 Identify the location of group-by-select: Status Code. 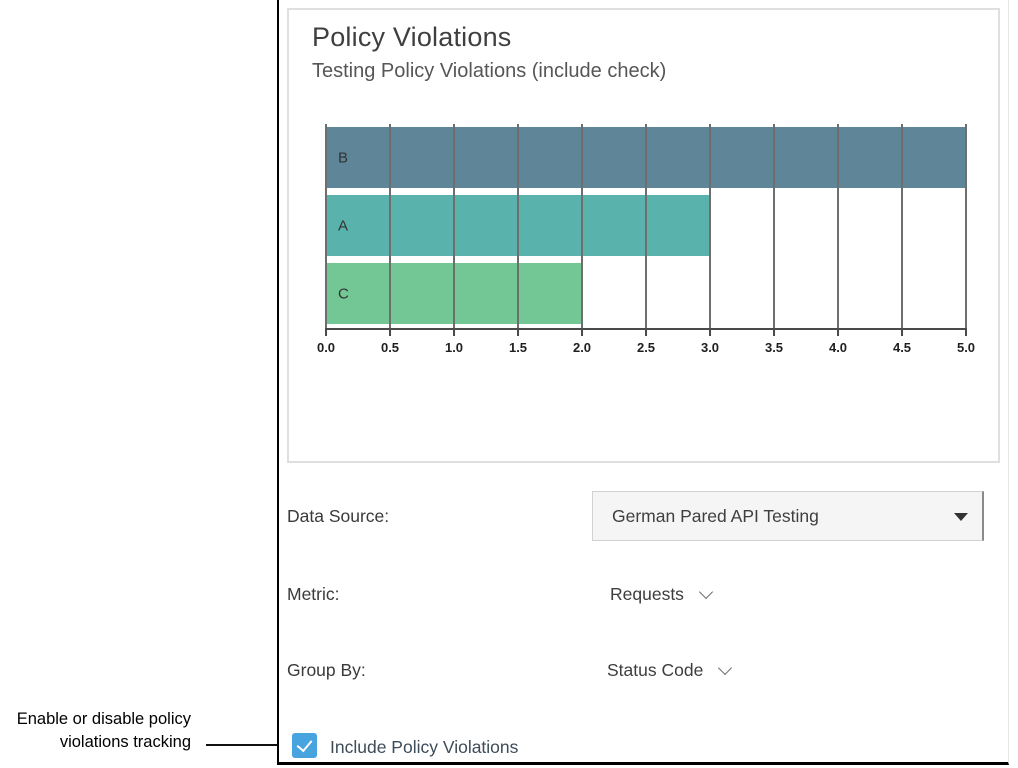
(670, 670).